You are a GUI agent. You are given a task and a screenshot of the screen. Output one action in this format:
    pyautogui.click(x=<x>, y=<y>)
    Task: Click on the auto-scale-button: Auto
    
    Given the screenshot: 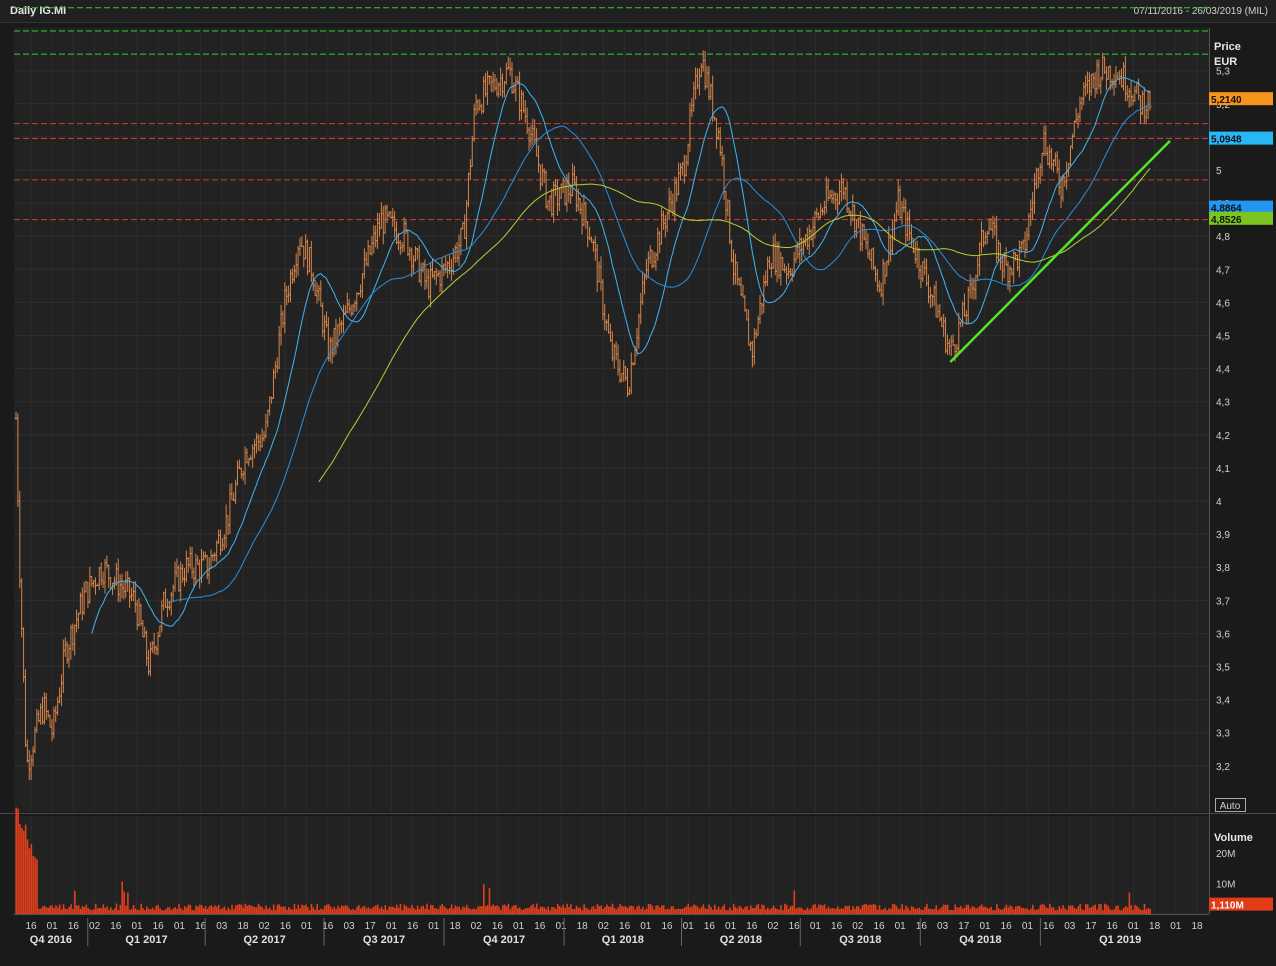 What is the action you would take?
    pyautogui.click(x=1230, y=805)
    